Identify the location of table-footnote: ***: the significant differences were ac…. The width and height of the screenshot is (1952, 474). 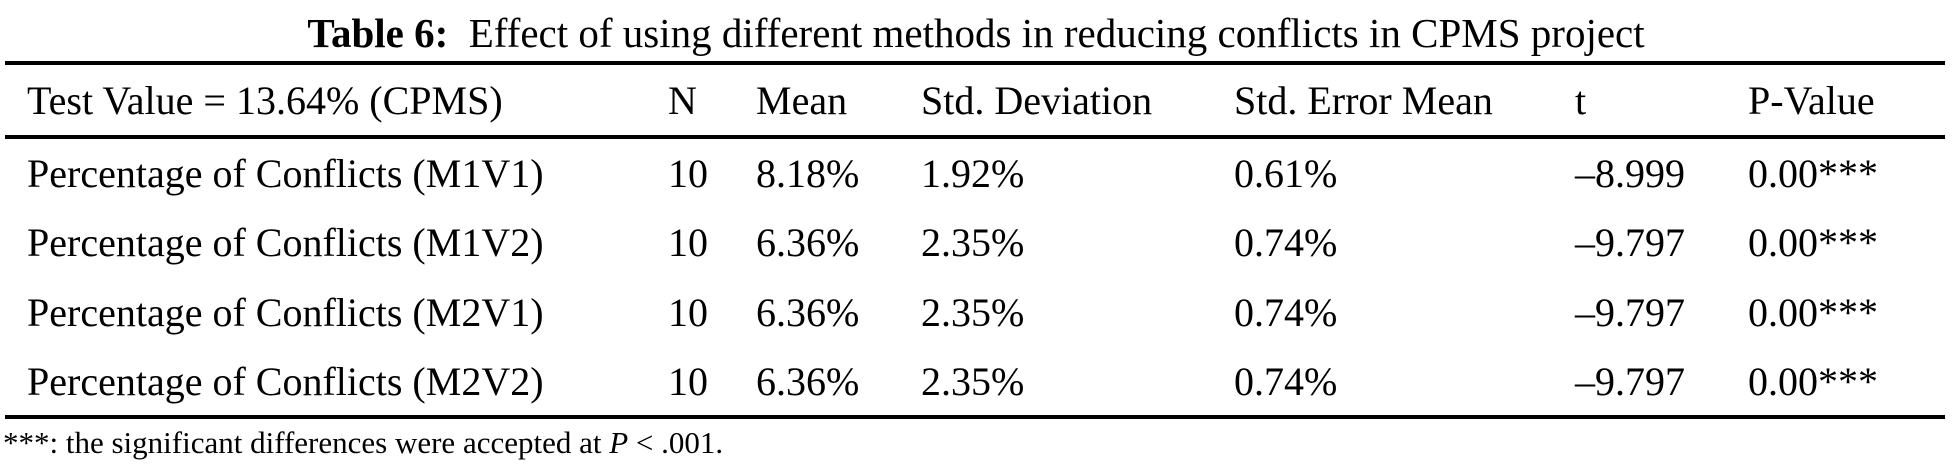
(977, 443).